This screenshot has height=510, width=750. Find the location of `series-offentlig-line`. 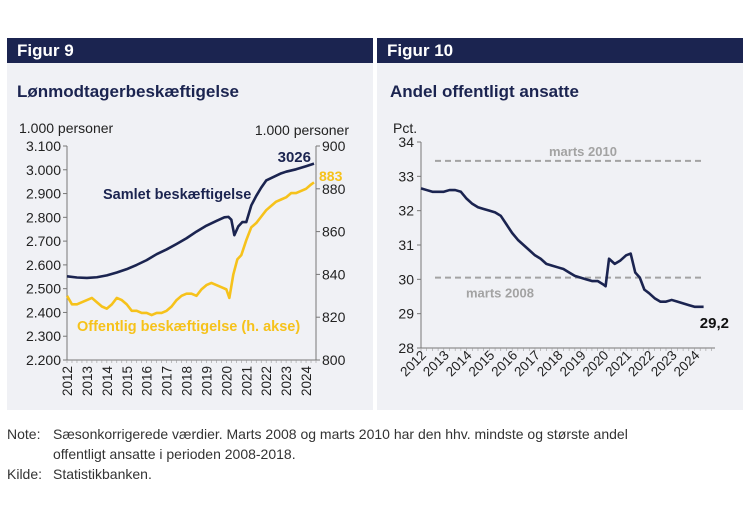

series-offentlig-line is located at coordinates (190, 249).